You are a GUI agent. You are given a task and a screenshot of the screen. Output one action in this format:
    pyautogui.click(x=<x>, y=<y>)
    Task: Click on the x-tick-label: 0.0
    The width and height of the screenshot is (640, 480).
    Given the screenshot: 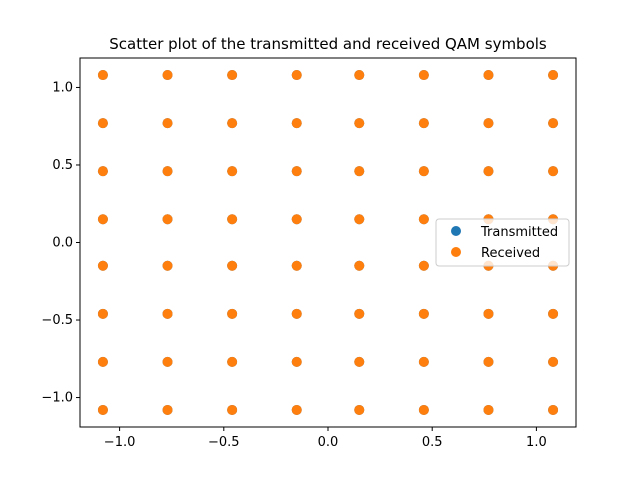 What is the action you would take?
    pyautogui.click(x=328, y=442)
    